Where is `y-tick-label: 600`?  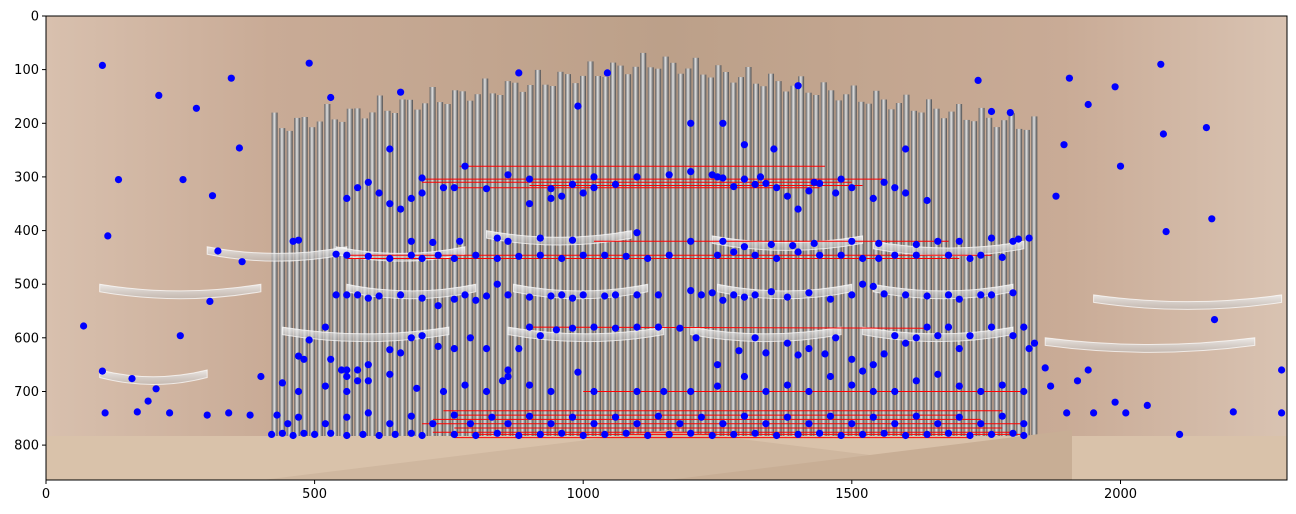
y-tick-label: 600 is located at coordinates (26, 338).